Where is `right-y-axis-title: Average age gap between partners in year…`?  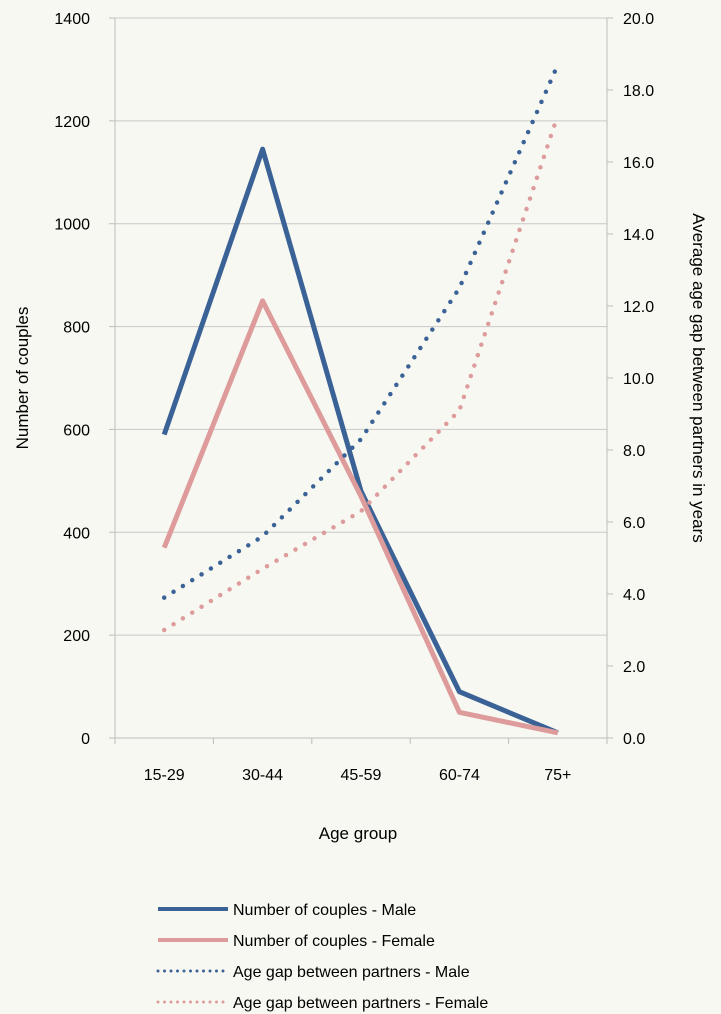 right-y-axis-title: Average age gap between partners in year… is located at coordinates (698, 378).